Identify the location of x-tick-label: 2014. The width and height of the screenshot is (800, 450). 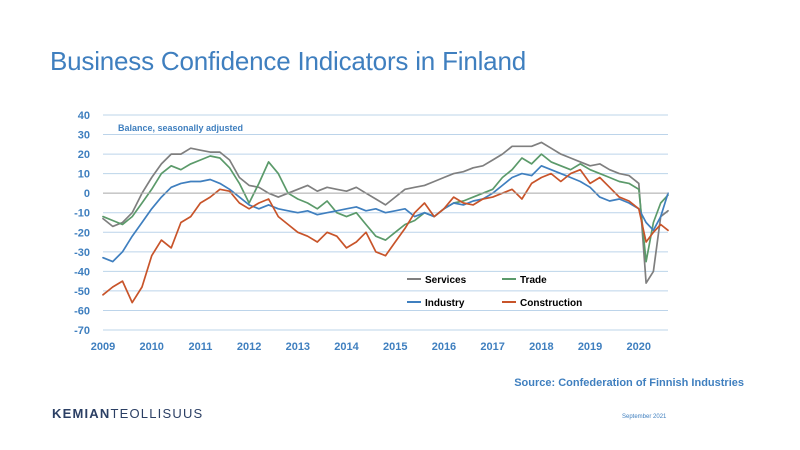
(346, 347).